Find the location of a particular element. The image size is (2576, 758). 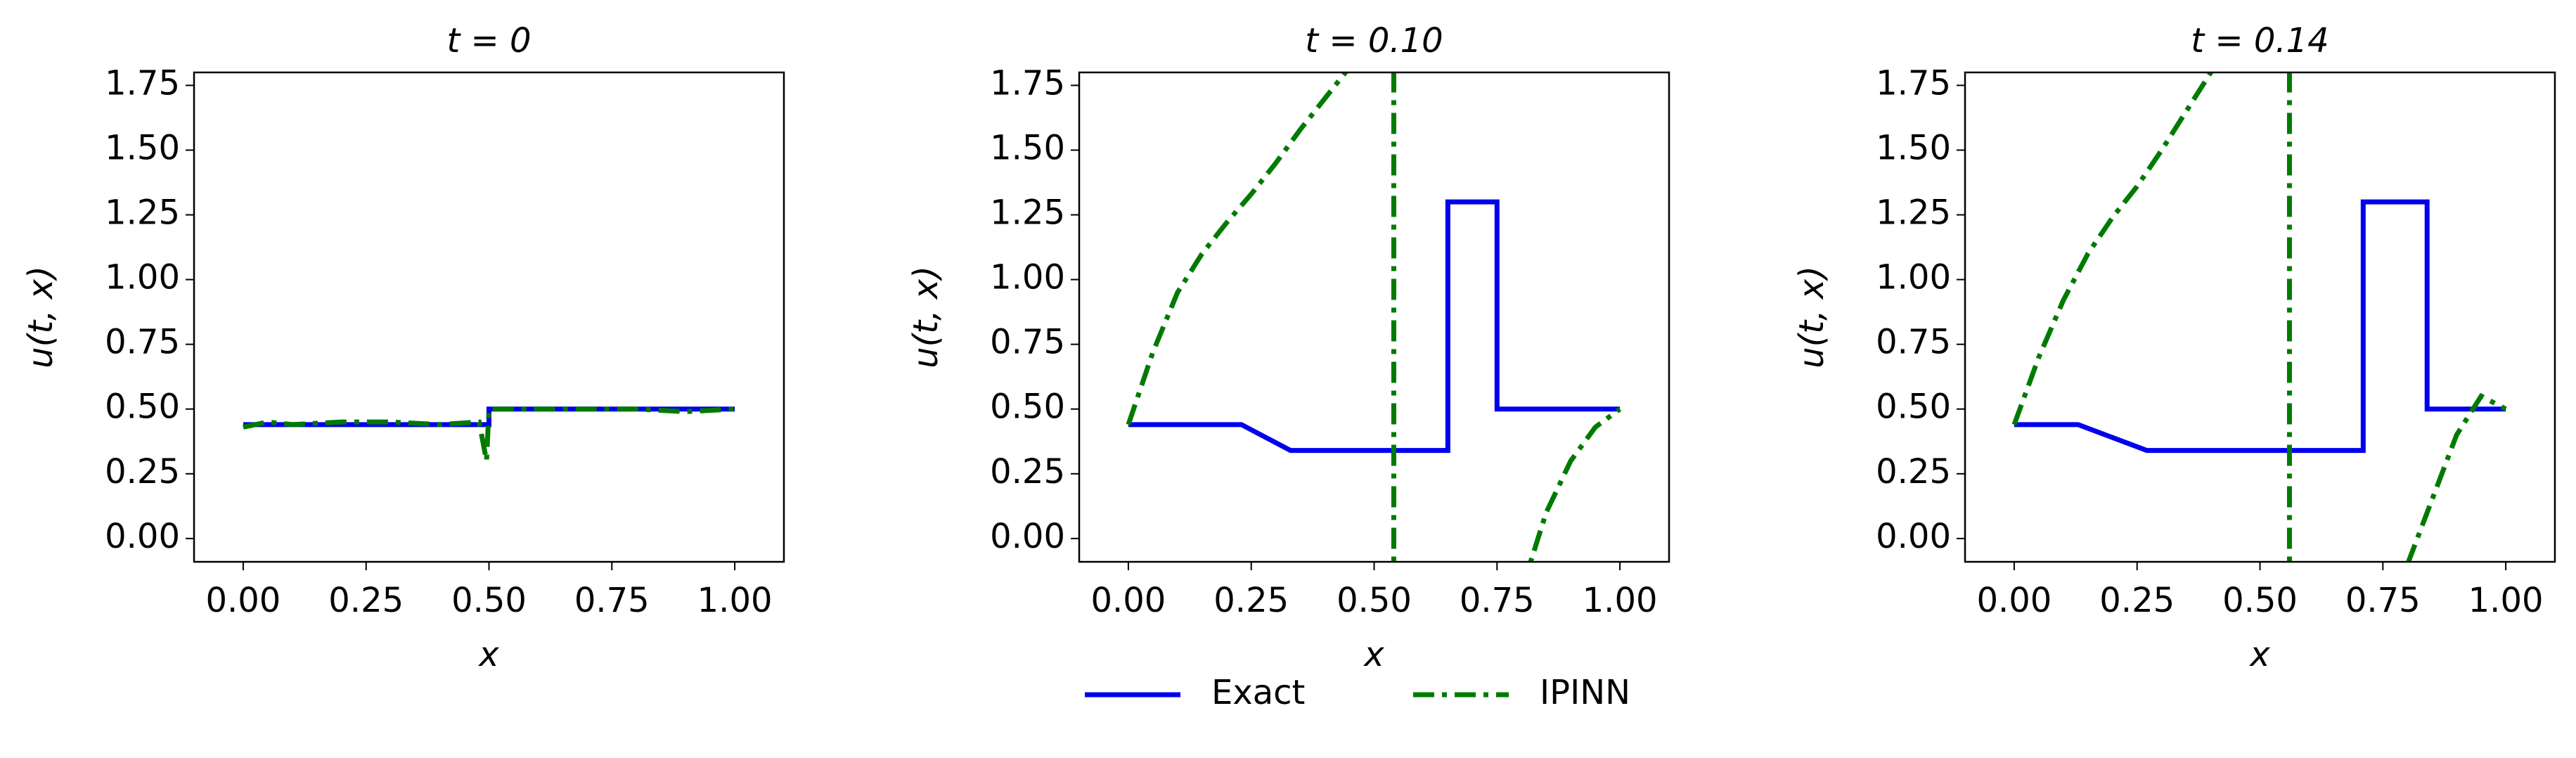

panel-title: t = 0.14 is located at coordinates (2260, 40).